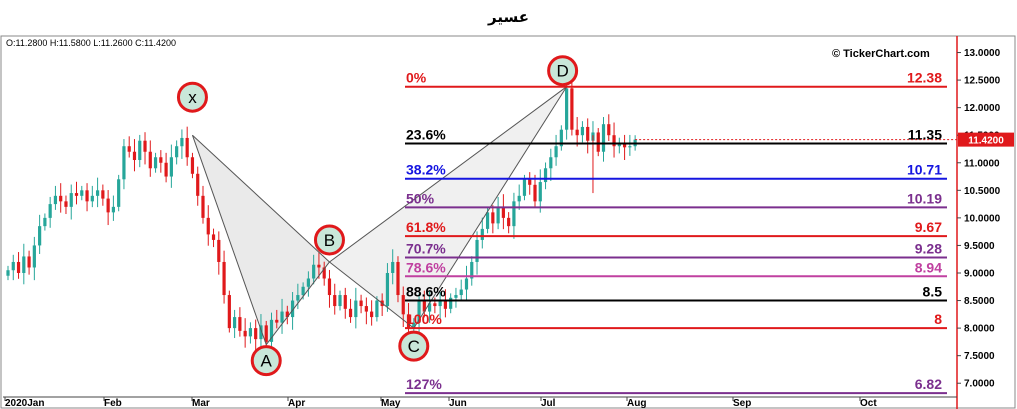 The image size is (1017, 409). Describe the element at coordinates (426, 134) in the screenshot. I see `fib-level-pct: 23.6%` at that location.